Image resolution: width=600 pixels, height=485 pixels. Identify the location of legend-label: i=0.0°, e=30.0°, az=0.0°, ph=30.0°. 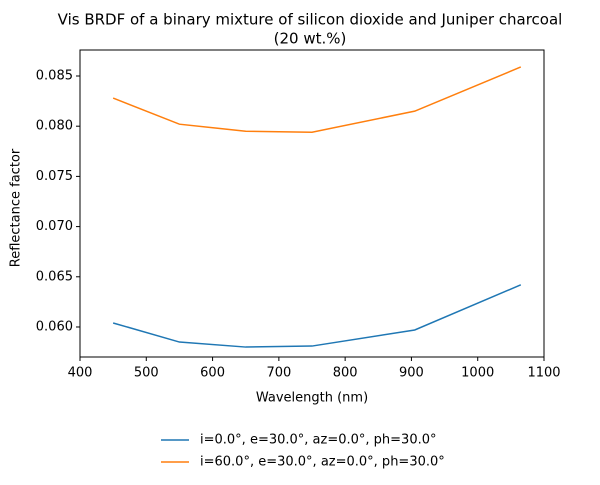
(318, 440).